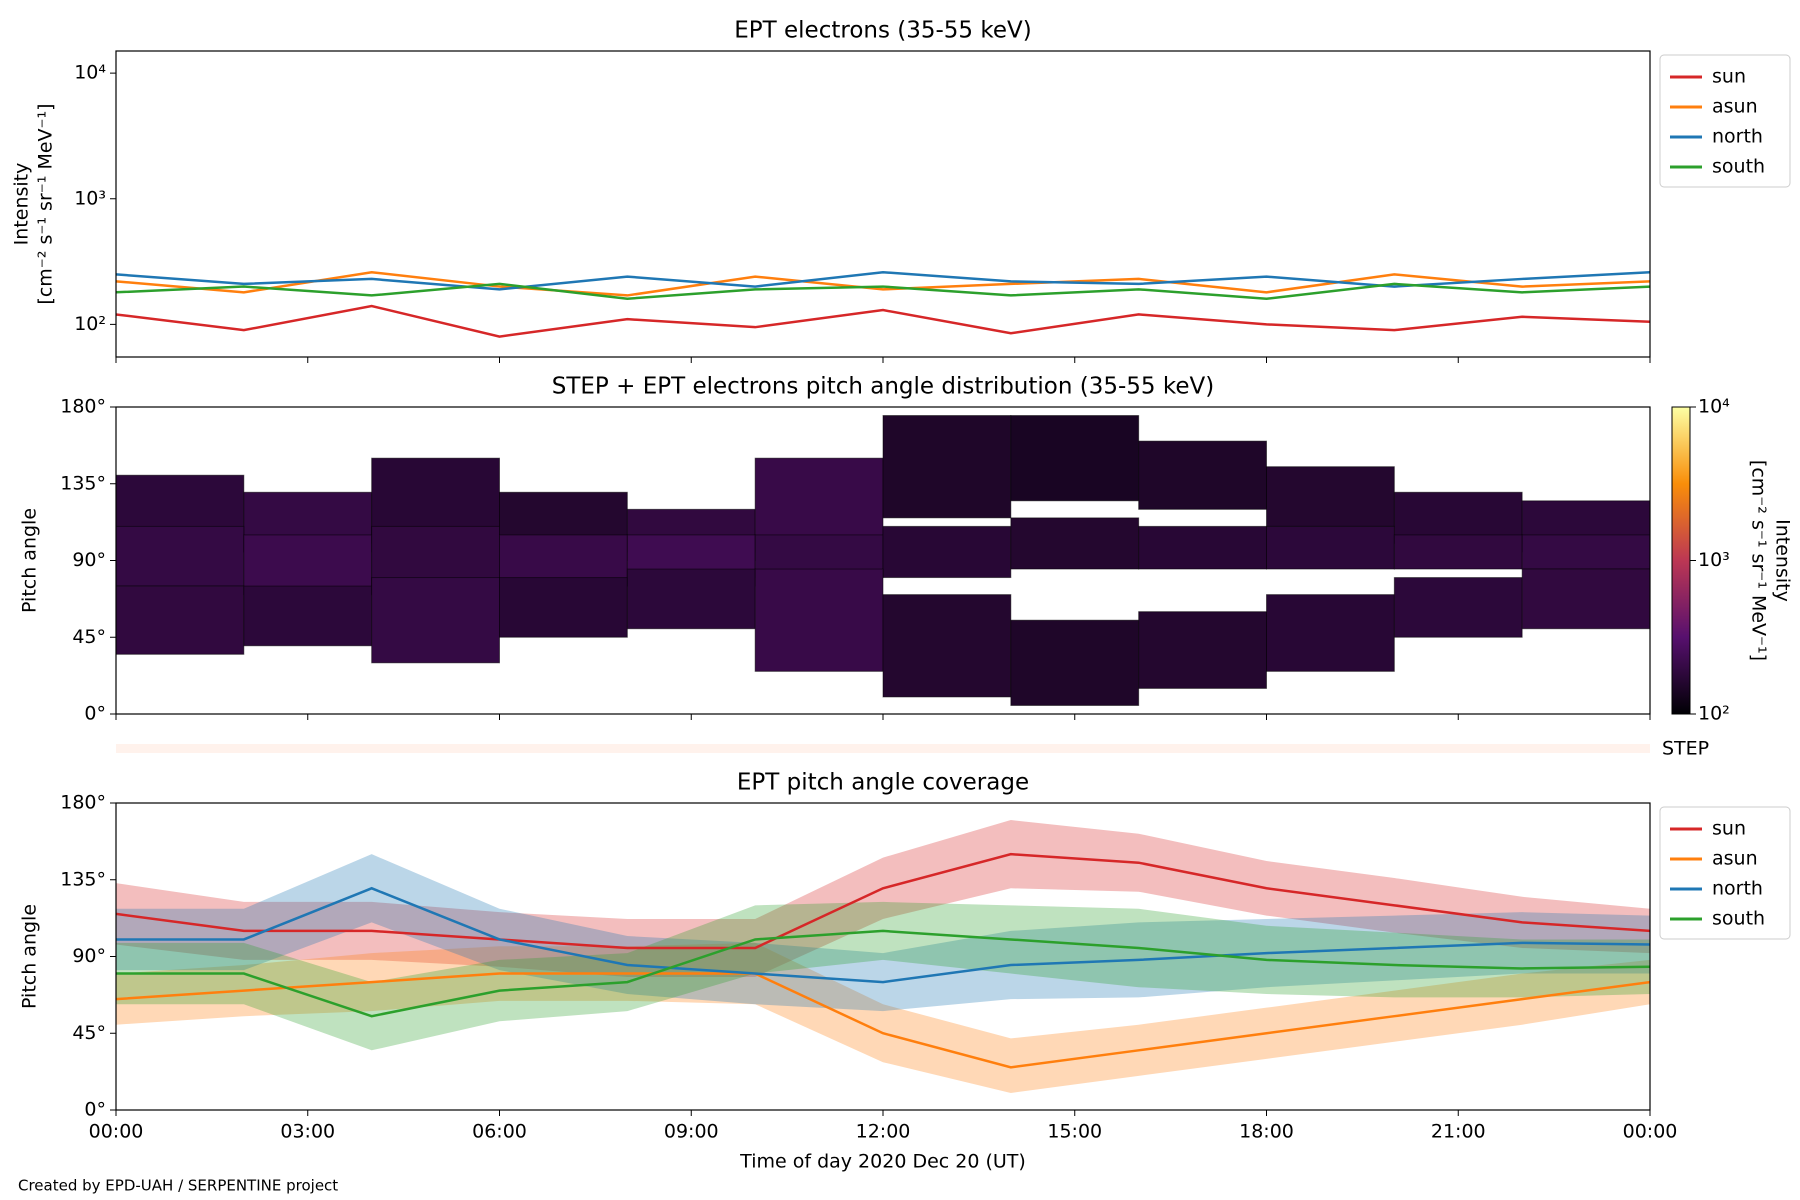 The width and height of the screenshot is (1800, 1200). I want to click on chart-title: EPT electrons (35-55 keV), so click(882, 31).